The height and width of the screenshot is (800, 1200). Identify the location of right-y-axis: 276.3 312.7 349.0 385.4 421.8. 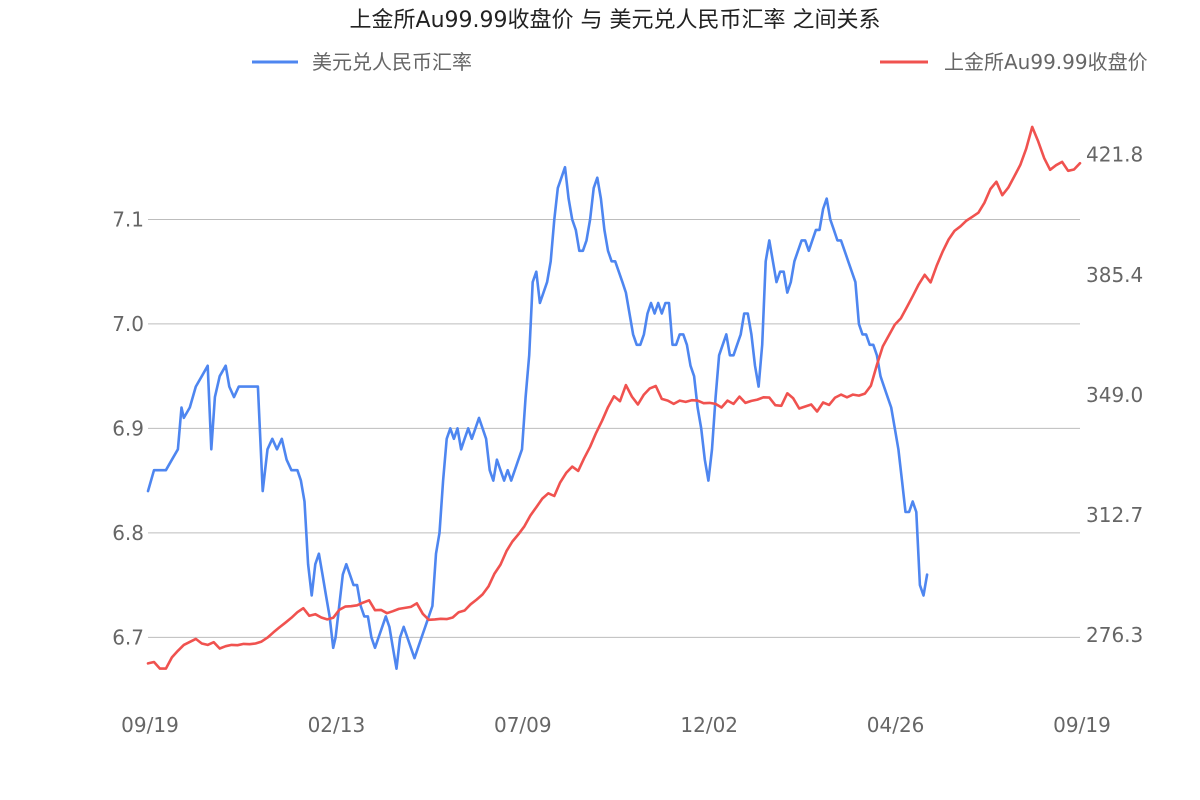
(1114, 395).